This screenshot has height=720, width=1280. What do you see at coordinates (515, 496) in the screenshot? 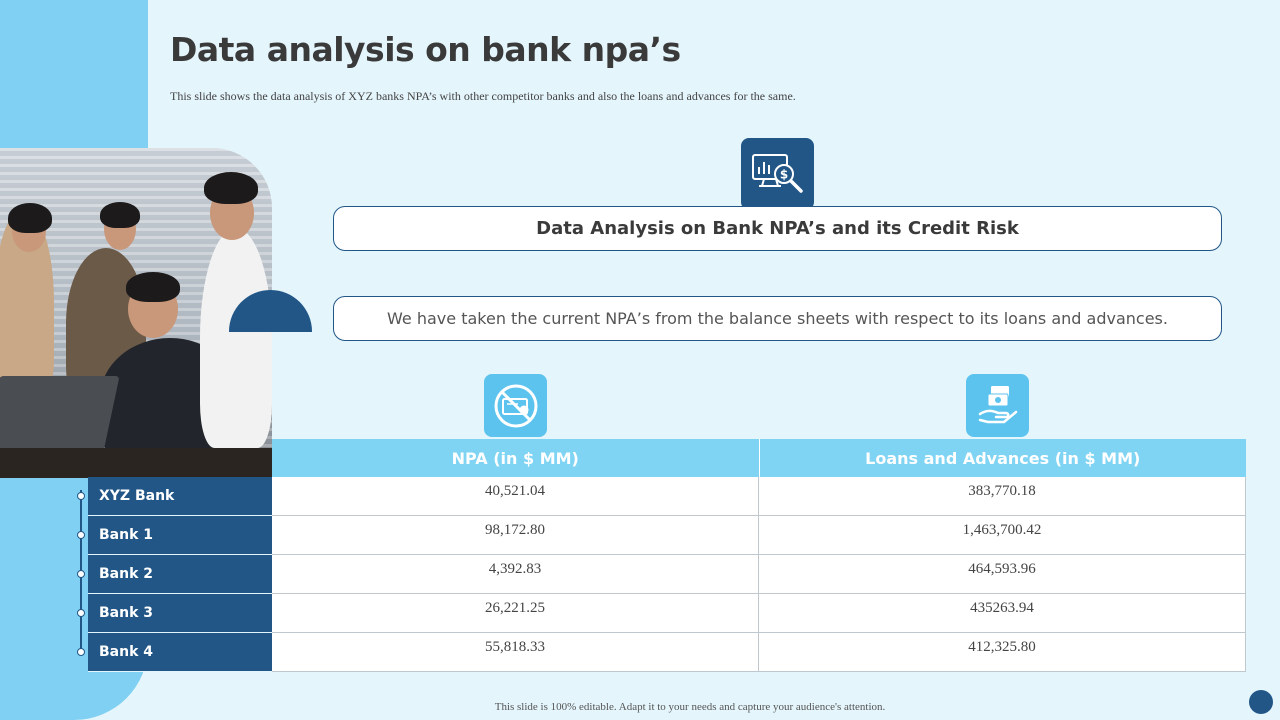
I see `npa-value: 40,521.04` at bounding box center [515, 496].